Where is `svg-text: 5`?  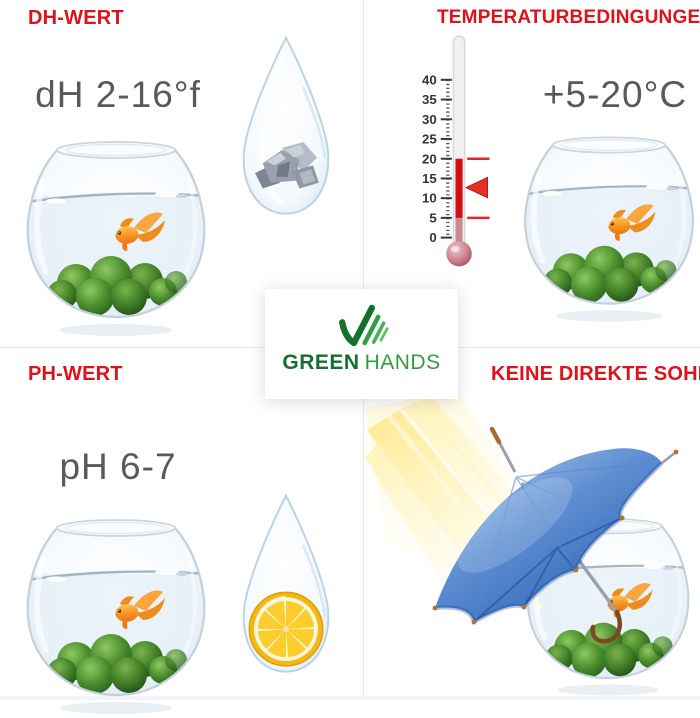
svg-text: 5 is located at coordinates (432, 217).